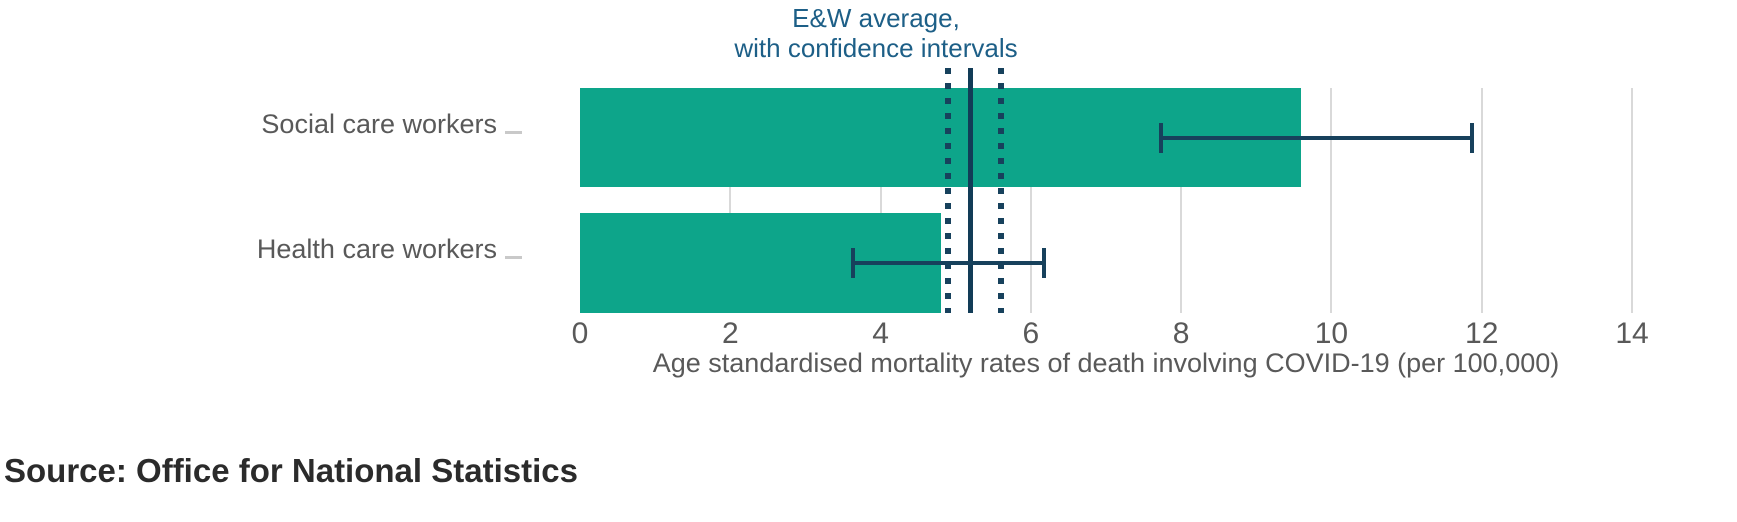 The width and height of the screenshot is (1737, 522). I want to click on average-line, so click(971, 190).